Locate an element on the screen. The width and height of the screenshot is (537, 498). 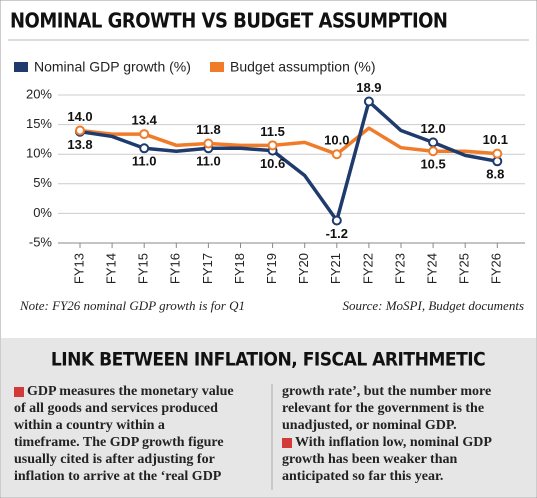
note: Note: FY26 nominal GDP growth is for Q1 is located at coordinates (132, 305).